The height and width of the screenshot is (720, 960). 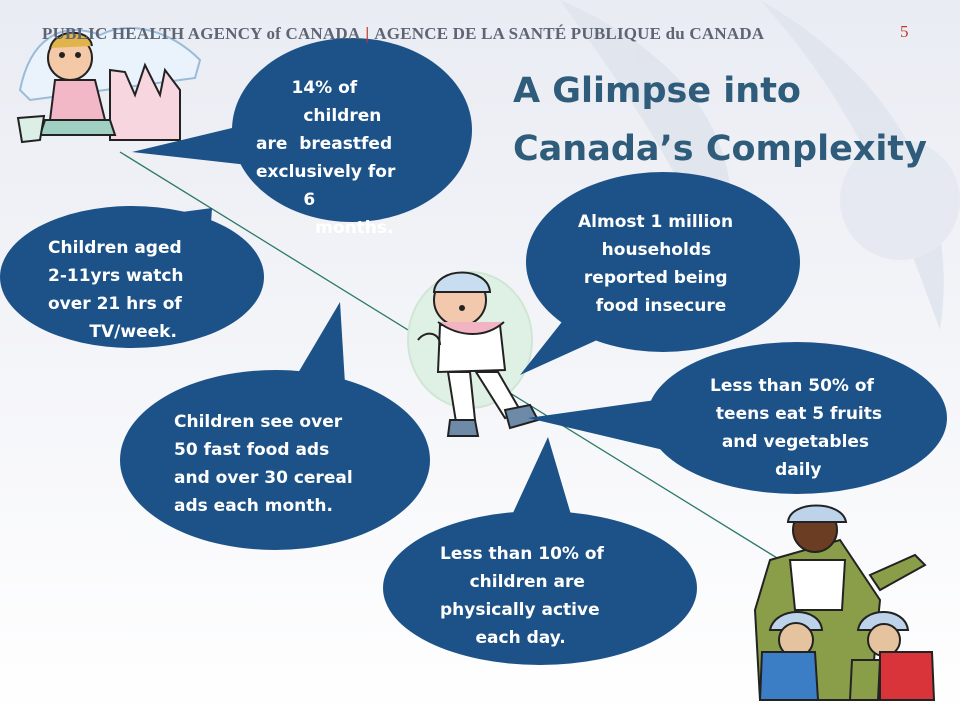 What do you see at coordinates (657, 91) in the screenshot?
I see `slide-title-line1: A Glimpse into` at bounding box center [657, 91].